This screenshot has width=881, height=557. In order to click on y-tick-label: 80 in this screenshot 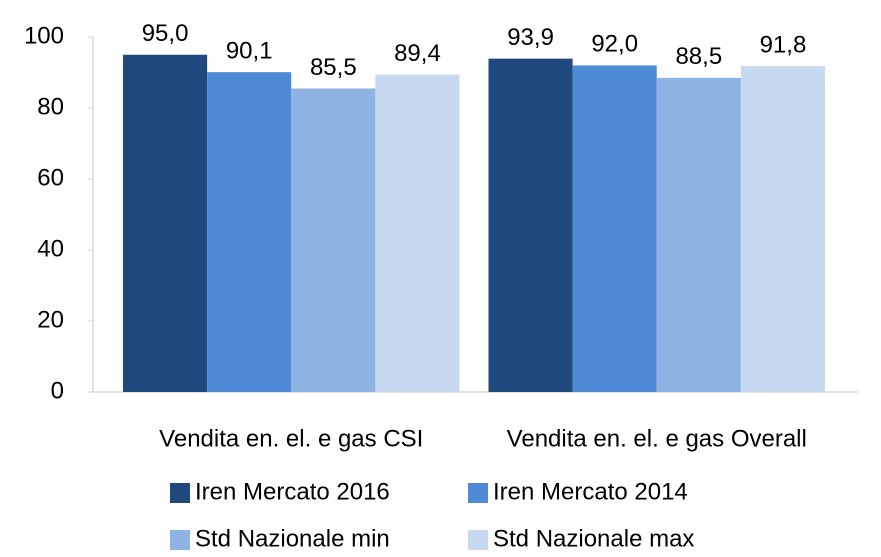, I will do `click(50, 106)`.